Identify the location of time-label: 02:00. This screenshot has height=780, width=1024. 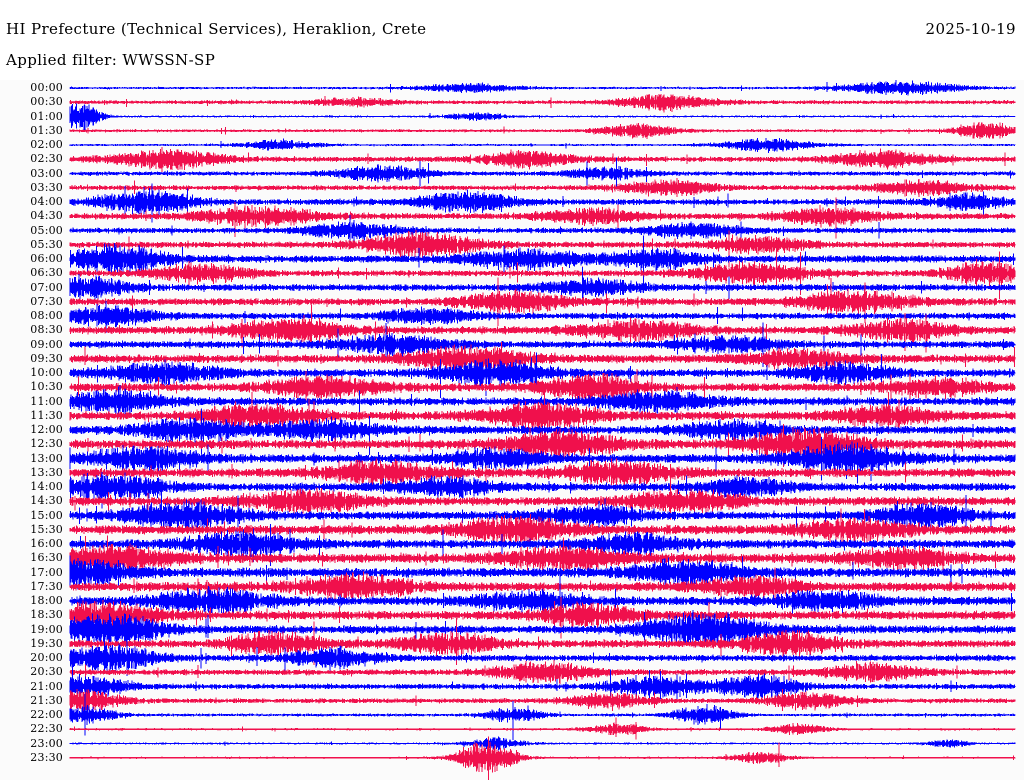
(46, 144).